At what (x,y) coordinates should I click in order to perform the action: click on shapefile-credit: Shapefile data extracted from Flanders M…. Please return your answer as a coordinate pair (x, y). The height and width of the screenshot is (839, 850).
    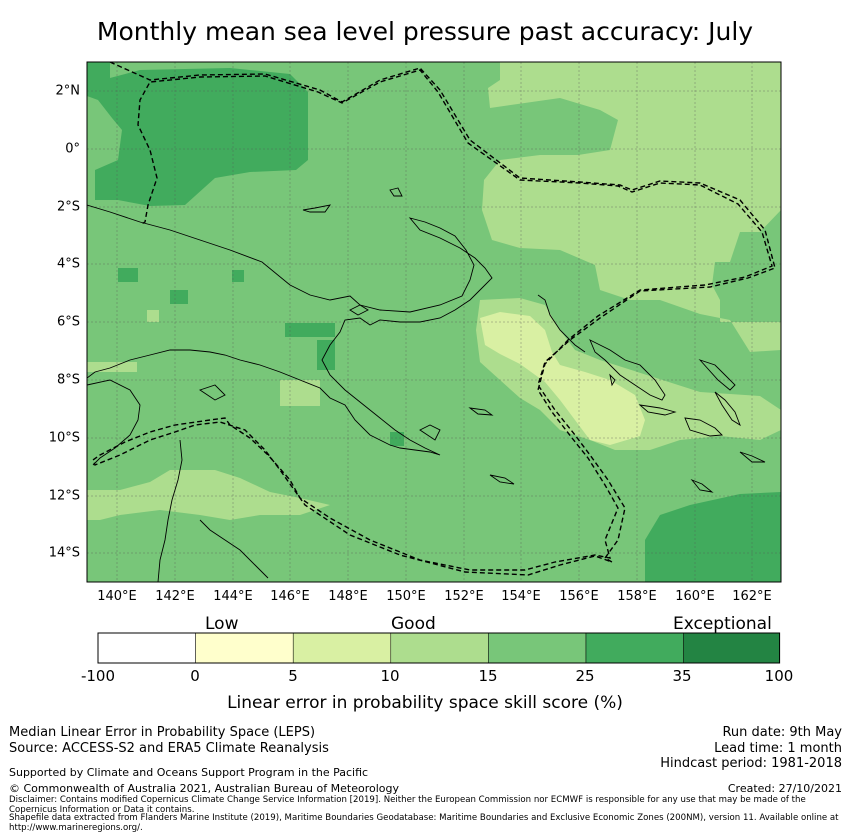
    Looking at the image, I should click on (424, 823).